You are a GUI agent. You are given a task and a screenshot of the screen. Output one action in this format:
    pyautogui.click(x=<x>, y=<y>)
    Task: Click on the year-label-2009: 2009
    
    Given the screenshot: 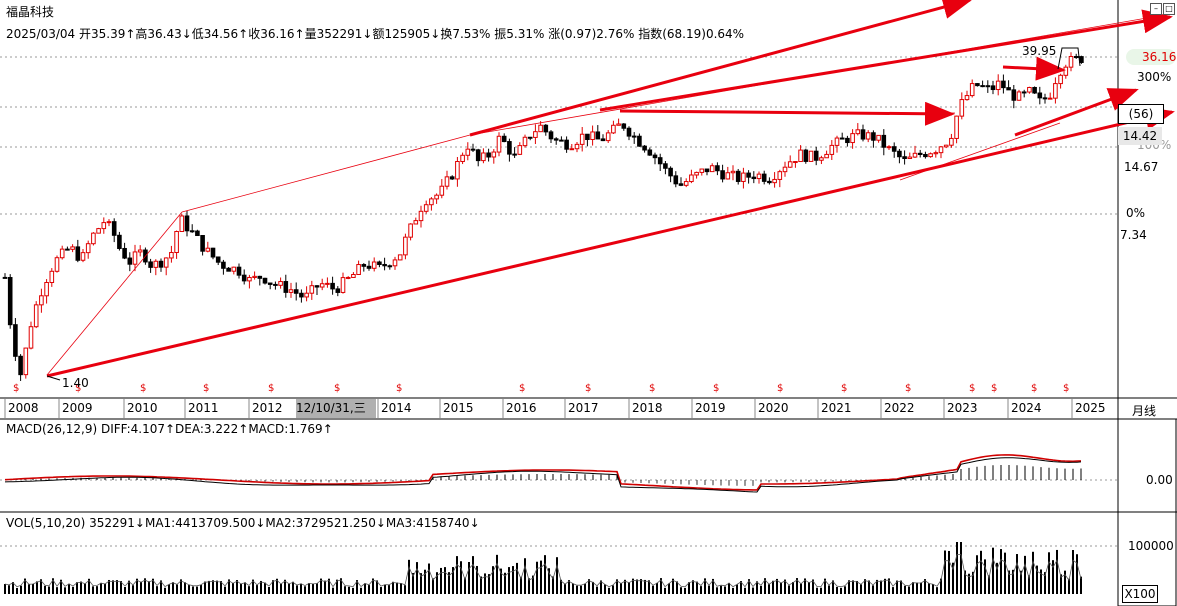 What is the action you would take?
    pyautogui.click(x=77, y=408)
    